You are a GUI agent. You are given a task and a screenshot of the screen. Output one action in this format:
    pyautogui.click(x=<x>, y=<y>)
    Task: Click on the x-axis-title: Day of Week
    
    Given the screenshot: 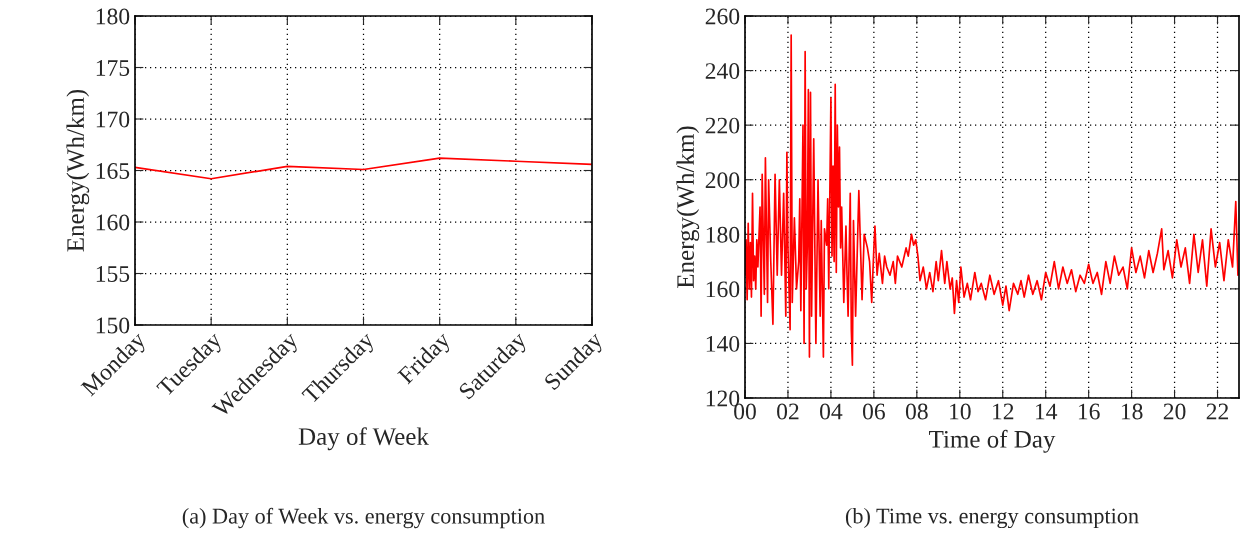 What is the action you would take?
    pyautogui.click(x=363, y=439)
    